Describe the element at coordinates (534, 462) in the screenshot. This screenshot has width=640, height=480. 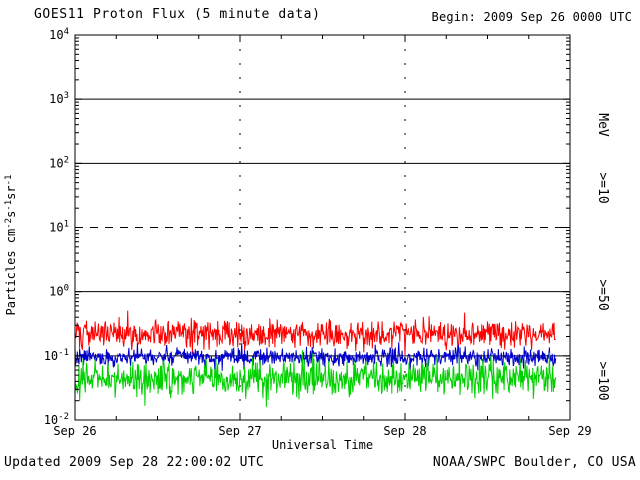
I see `data-source-label: NOAA/SWPC Boulder, CO USA` at that location.